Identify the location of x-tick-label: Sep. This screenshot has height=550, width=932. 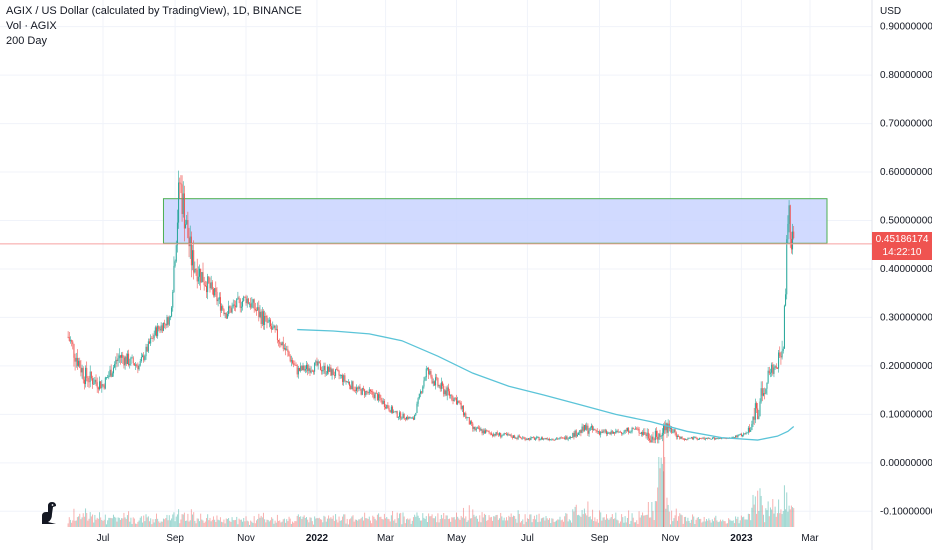
(175, 538).